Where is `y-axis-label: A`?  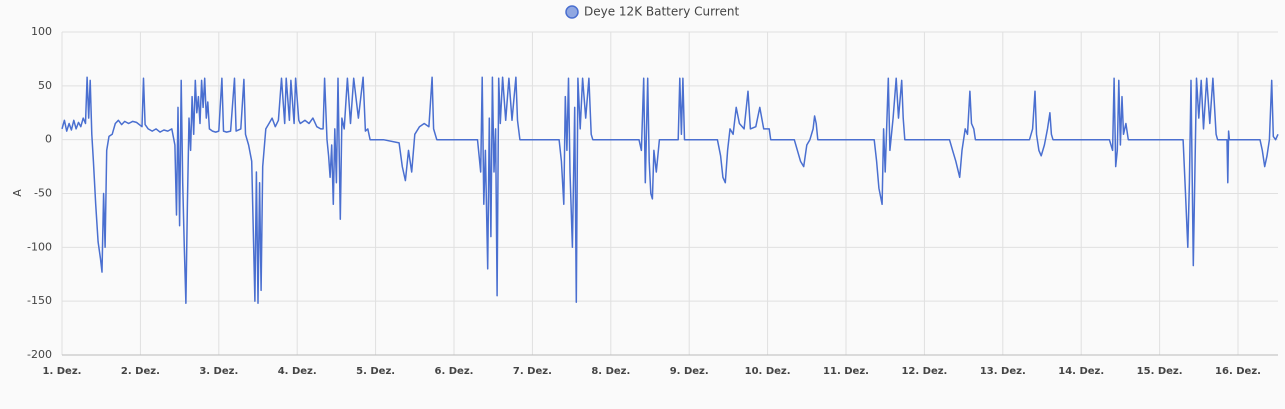
y-axis-label: A is located at coordinates (17, 193).